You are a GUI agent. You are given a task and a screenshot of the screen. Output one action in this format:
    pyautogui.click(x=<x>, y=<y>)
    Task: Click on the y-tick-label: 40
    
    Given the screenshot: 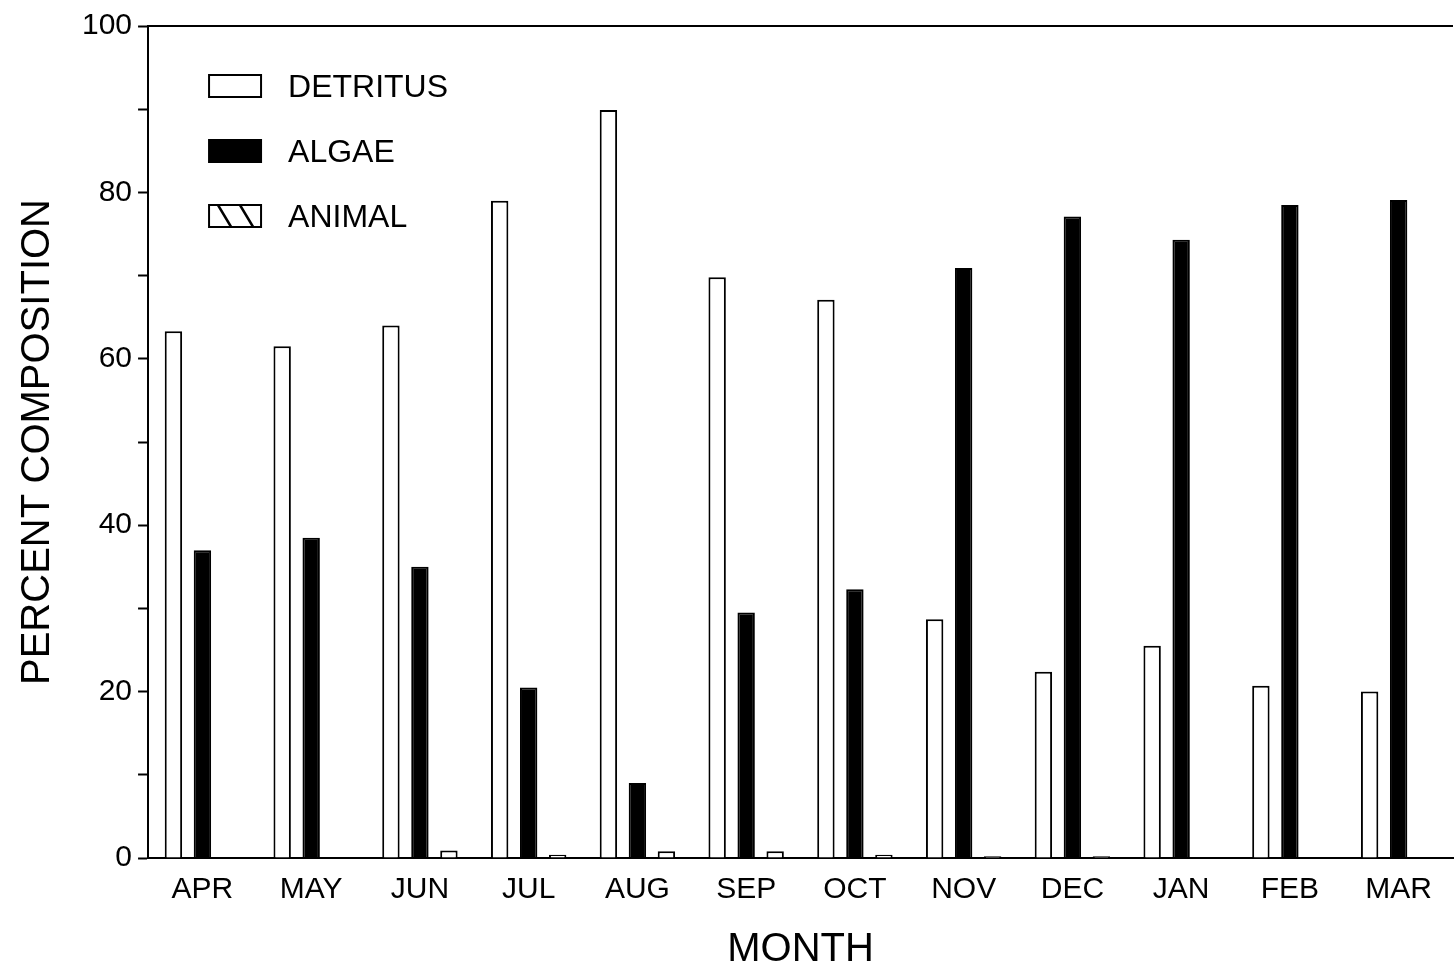 What is the action you would take?
    pyautogui.click(x=115, y=523)
    